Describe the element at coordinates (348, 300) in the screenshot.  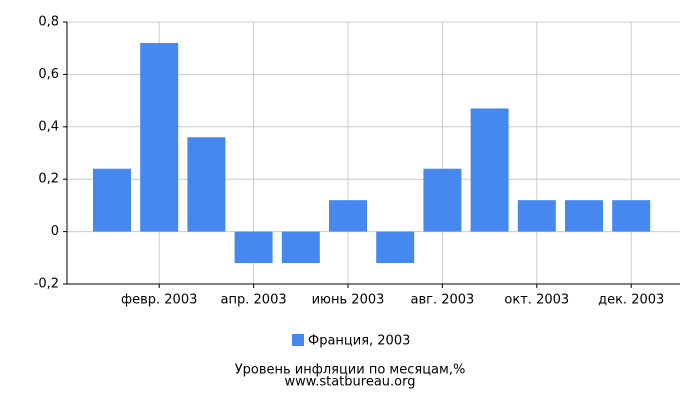
I see `x-tick-label: июнь 2003` at that location.